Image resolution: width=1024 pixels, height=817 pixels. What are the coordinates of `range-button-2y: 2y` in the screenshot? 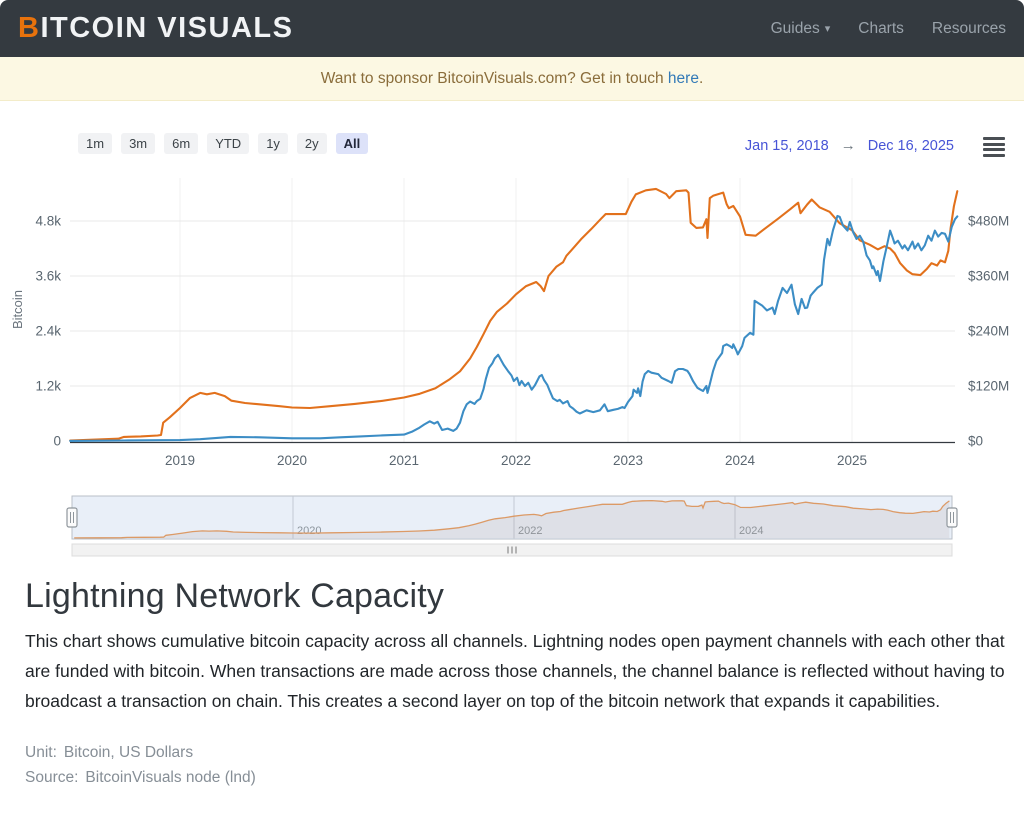 It's located at (311, 143).